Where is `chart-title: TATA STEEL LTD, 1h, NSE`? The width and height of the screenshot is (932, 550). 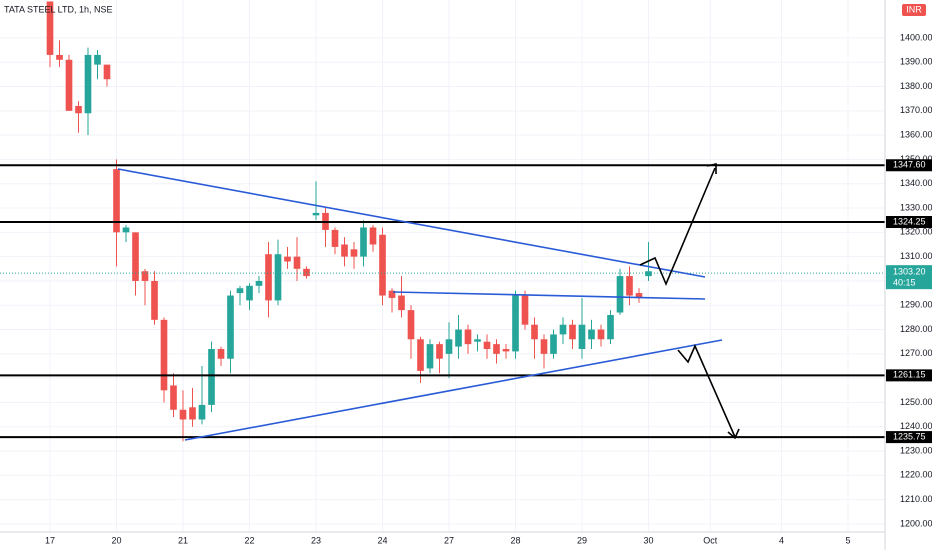
chart-title: TATA STEEL LTD, 1h, NSE is located at coordinates (58, 9).